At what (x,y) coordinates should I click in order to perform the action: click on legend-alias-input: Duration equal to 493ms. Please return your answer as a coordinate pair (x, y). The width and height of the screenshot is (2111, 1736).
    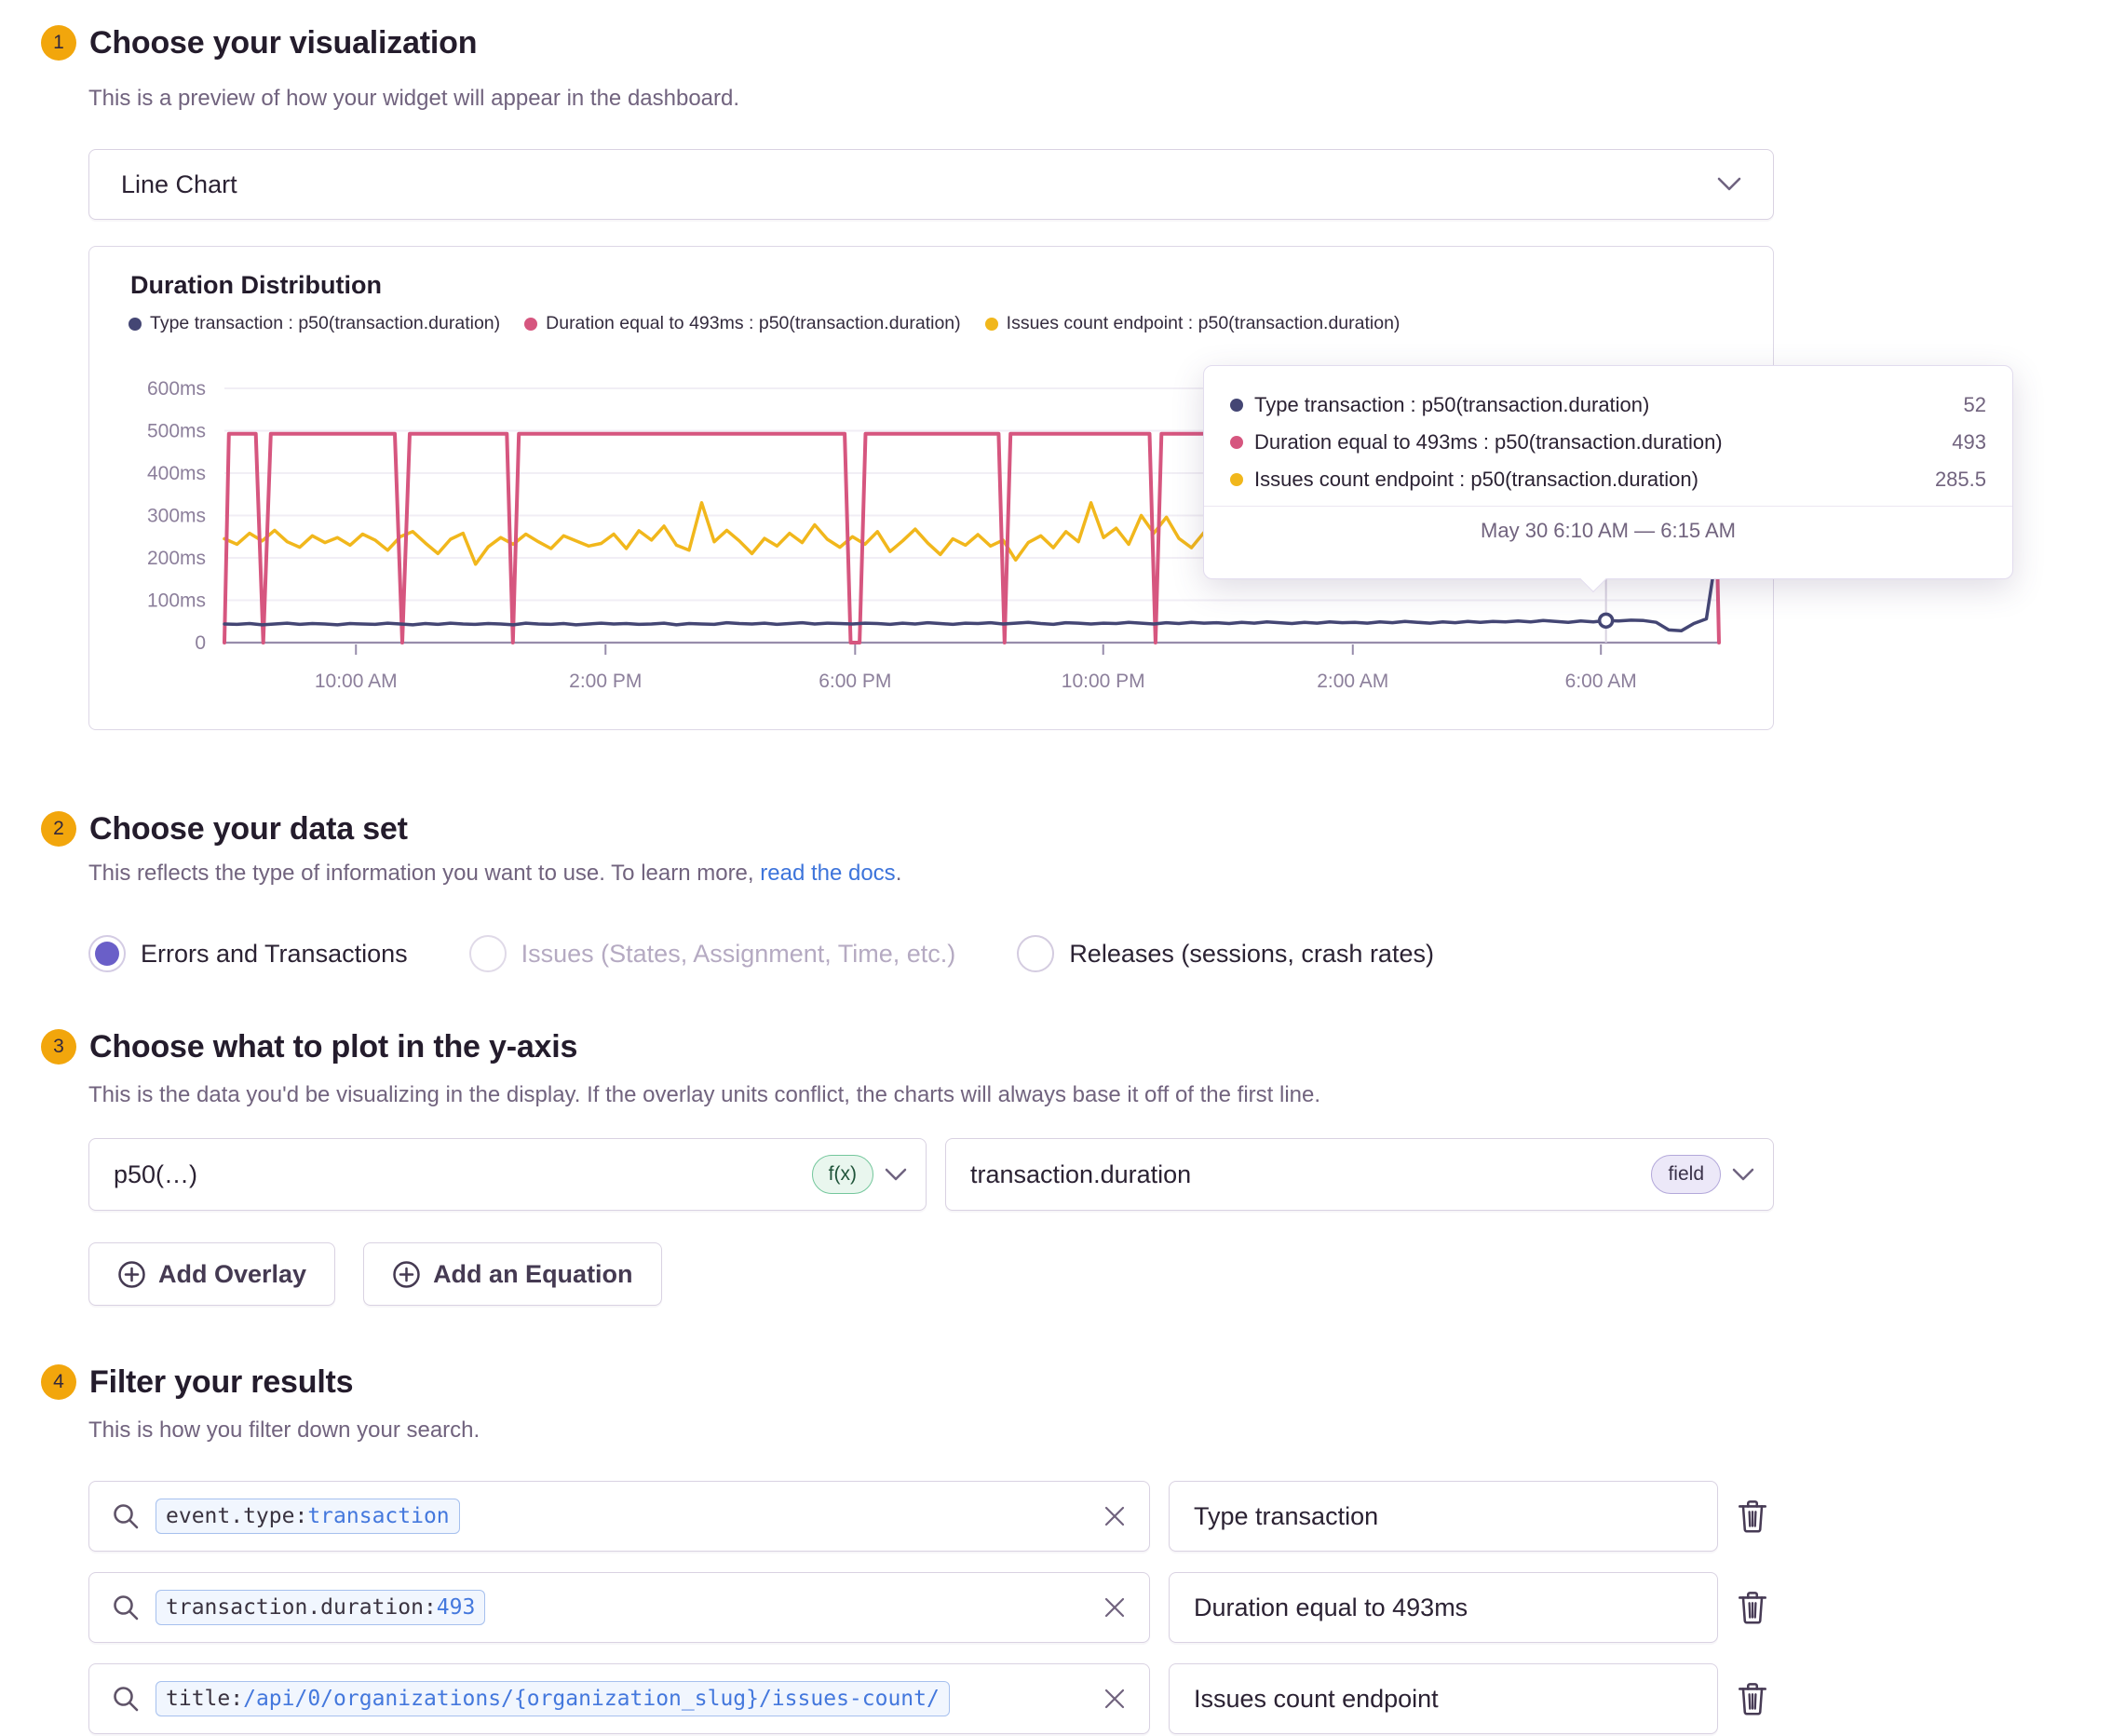
    Looking at the image, I should click on (1443, 1607).